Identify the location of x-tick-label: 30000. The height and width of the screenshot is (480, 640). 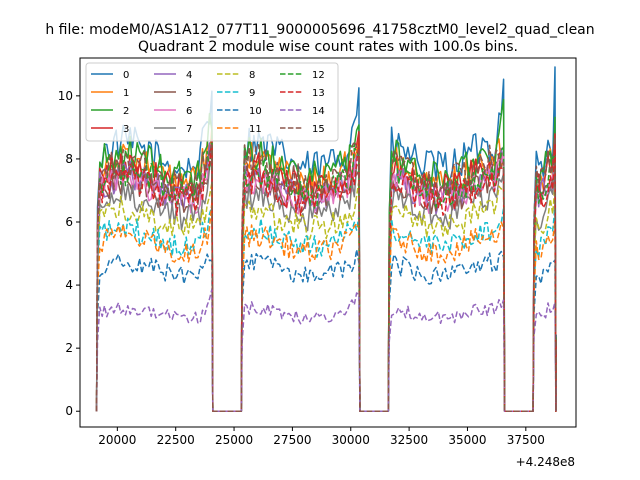
(351, 440).